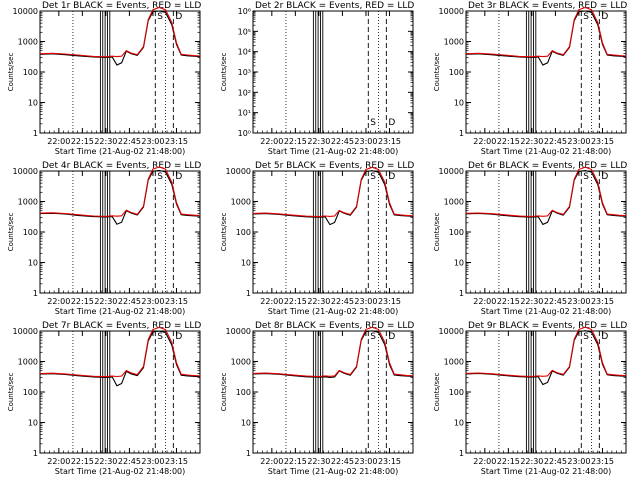  What do you see at coordinates (334, 6) in the screenshot?
I see `chart-title: Det 2r BLACK = Events, RED = LLD` at bounding box center [334, 6].